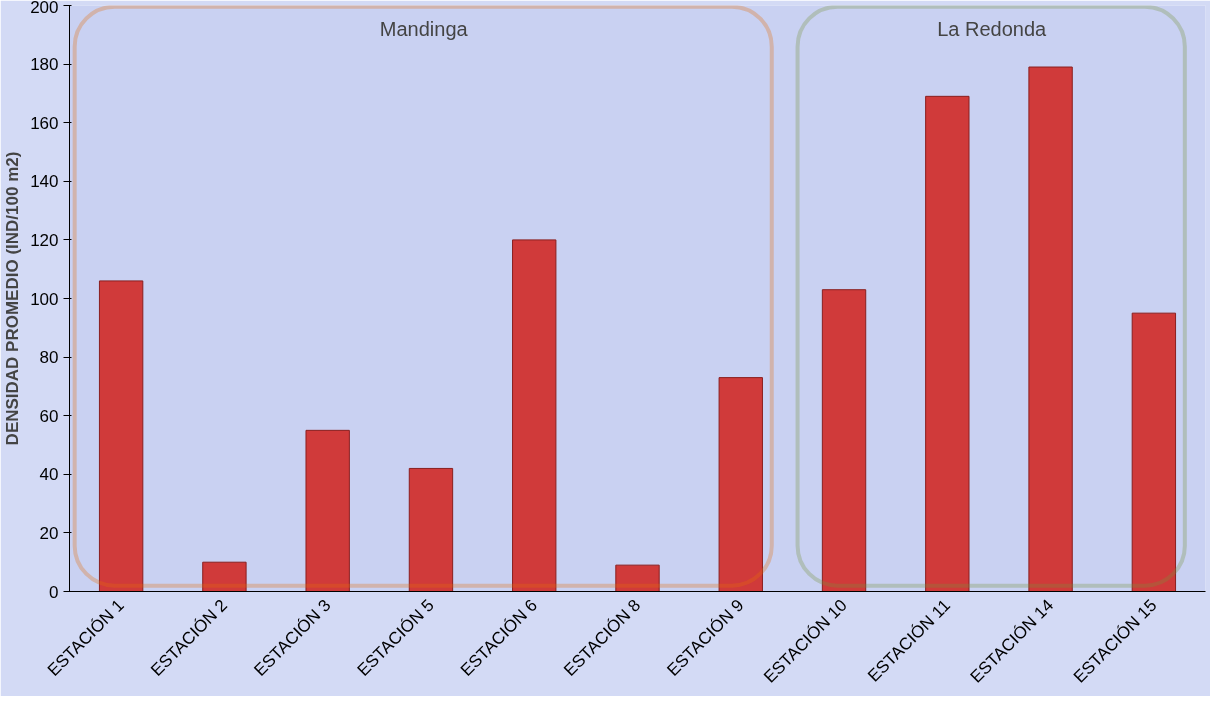 This screenshot has width=1220, height=706. Describe the element at coordinates (49, 475) in the screenshot. I see `y-tick-label: 40` at that location.